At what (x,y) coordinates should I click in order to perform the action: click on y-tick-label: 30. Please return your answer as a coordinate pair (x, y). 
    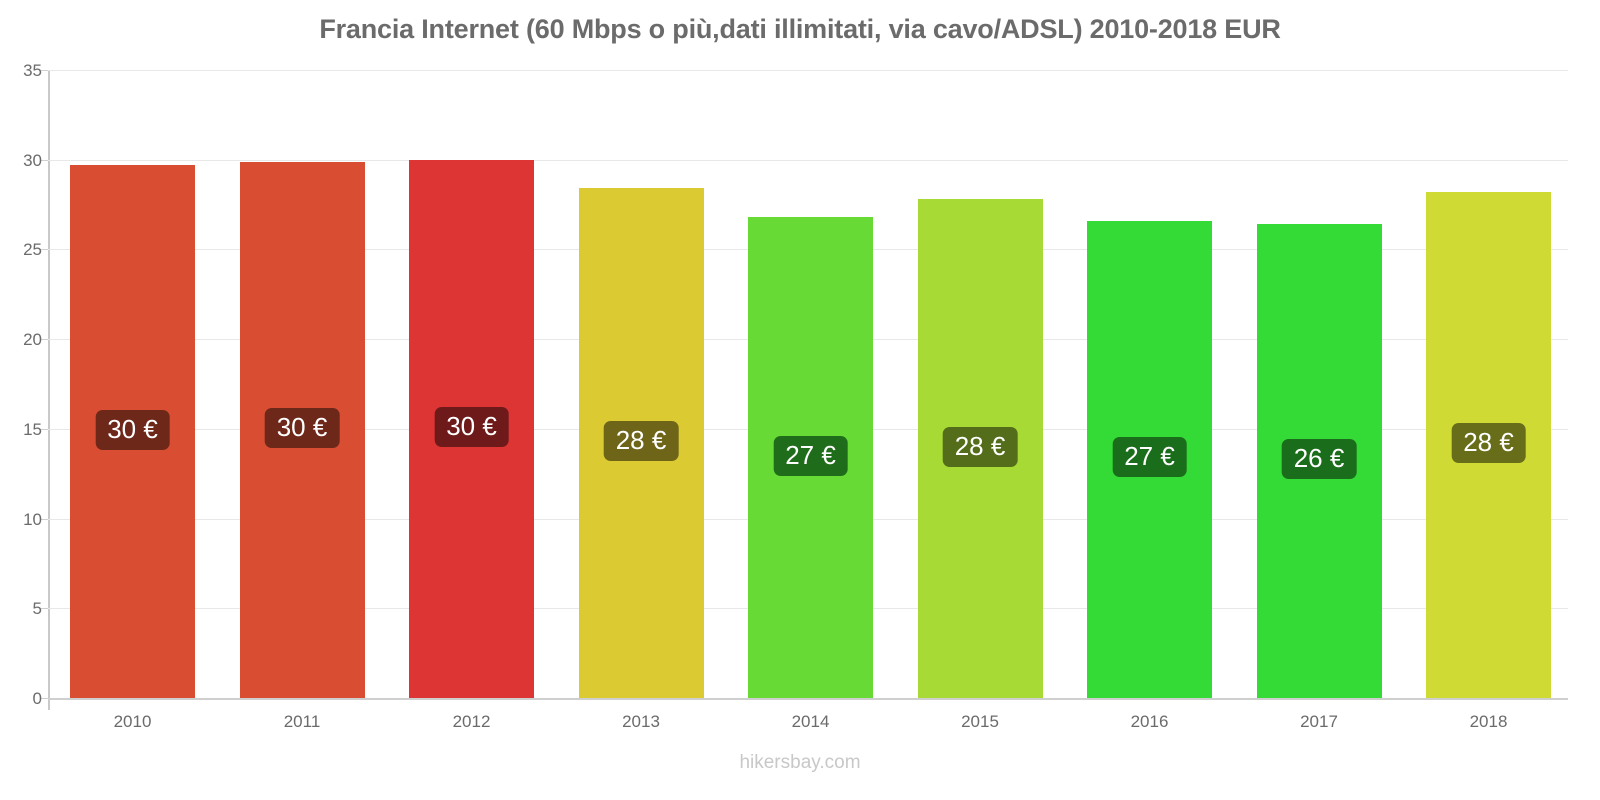
    Looking at the image, I should click on (32, 160).